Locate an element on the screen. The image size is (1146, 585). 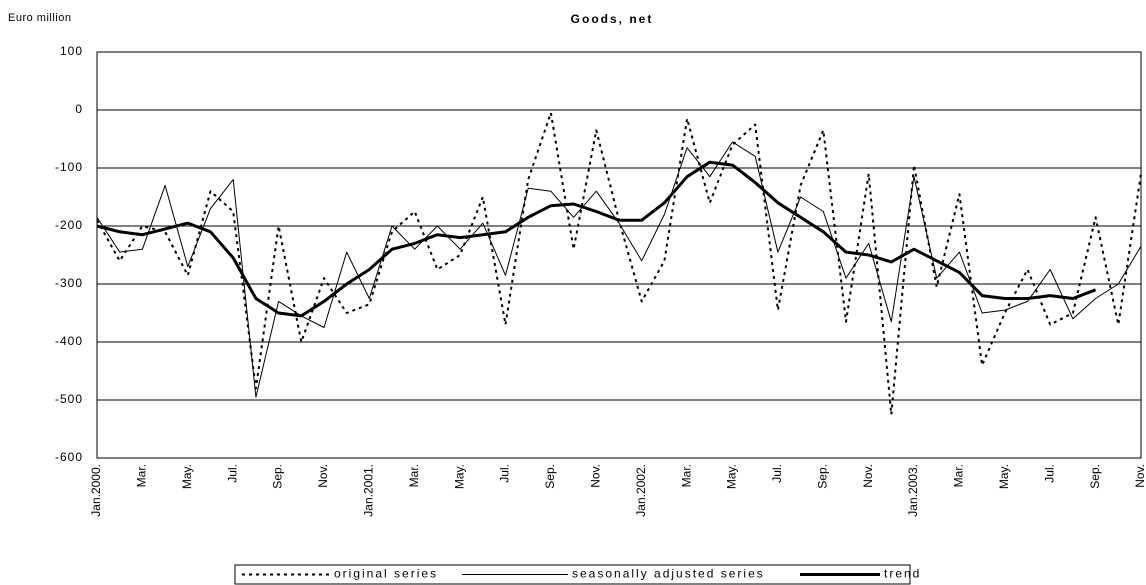
legend-label: seasonally adjusted series is located at coordinates (668, 574).